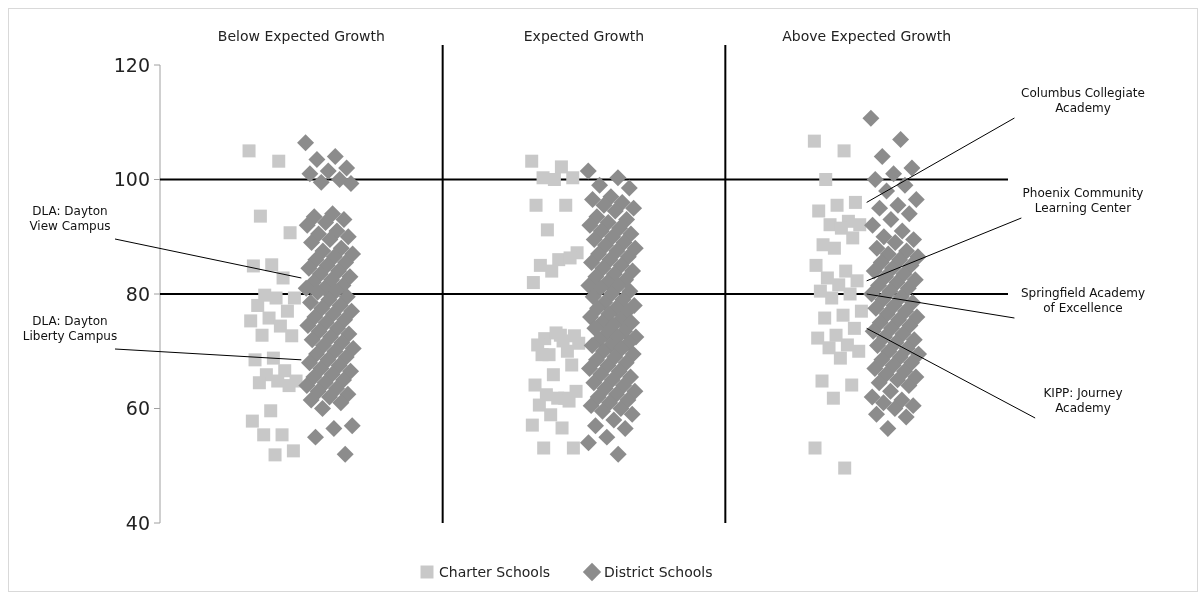  Describe the element at coordinates (131, 179) in the screenshot. I see `y-tick-label: 100` at that location.